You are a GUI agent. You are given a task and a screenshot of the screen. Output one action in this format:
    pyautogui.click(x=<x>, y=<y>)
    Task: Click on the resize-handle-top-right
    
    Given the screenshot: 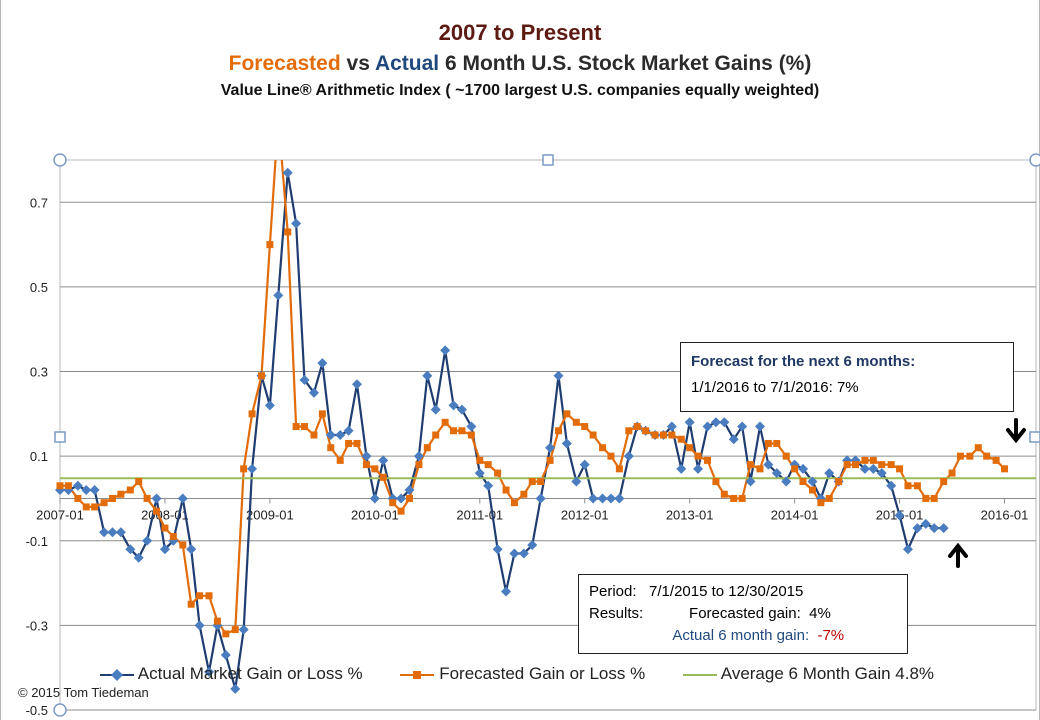 What is the action you would take?
    pyautogui.click(x=1034, y=160)
    